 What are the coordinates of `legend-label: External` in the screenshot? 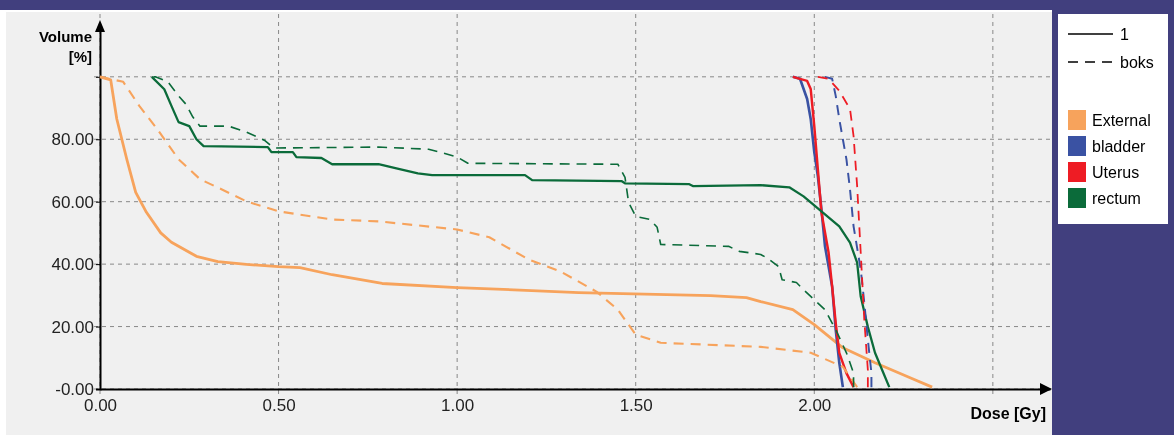 It's located at (1121, 120).